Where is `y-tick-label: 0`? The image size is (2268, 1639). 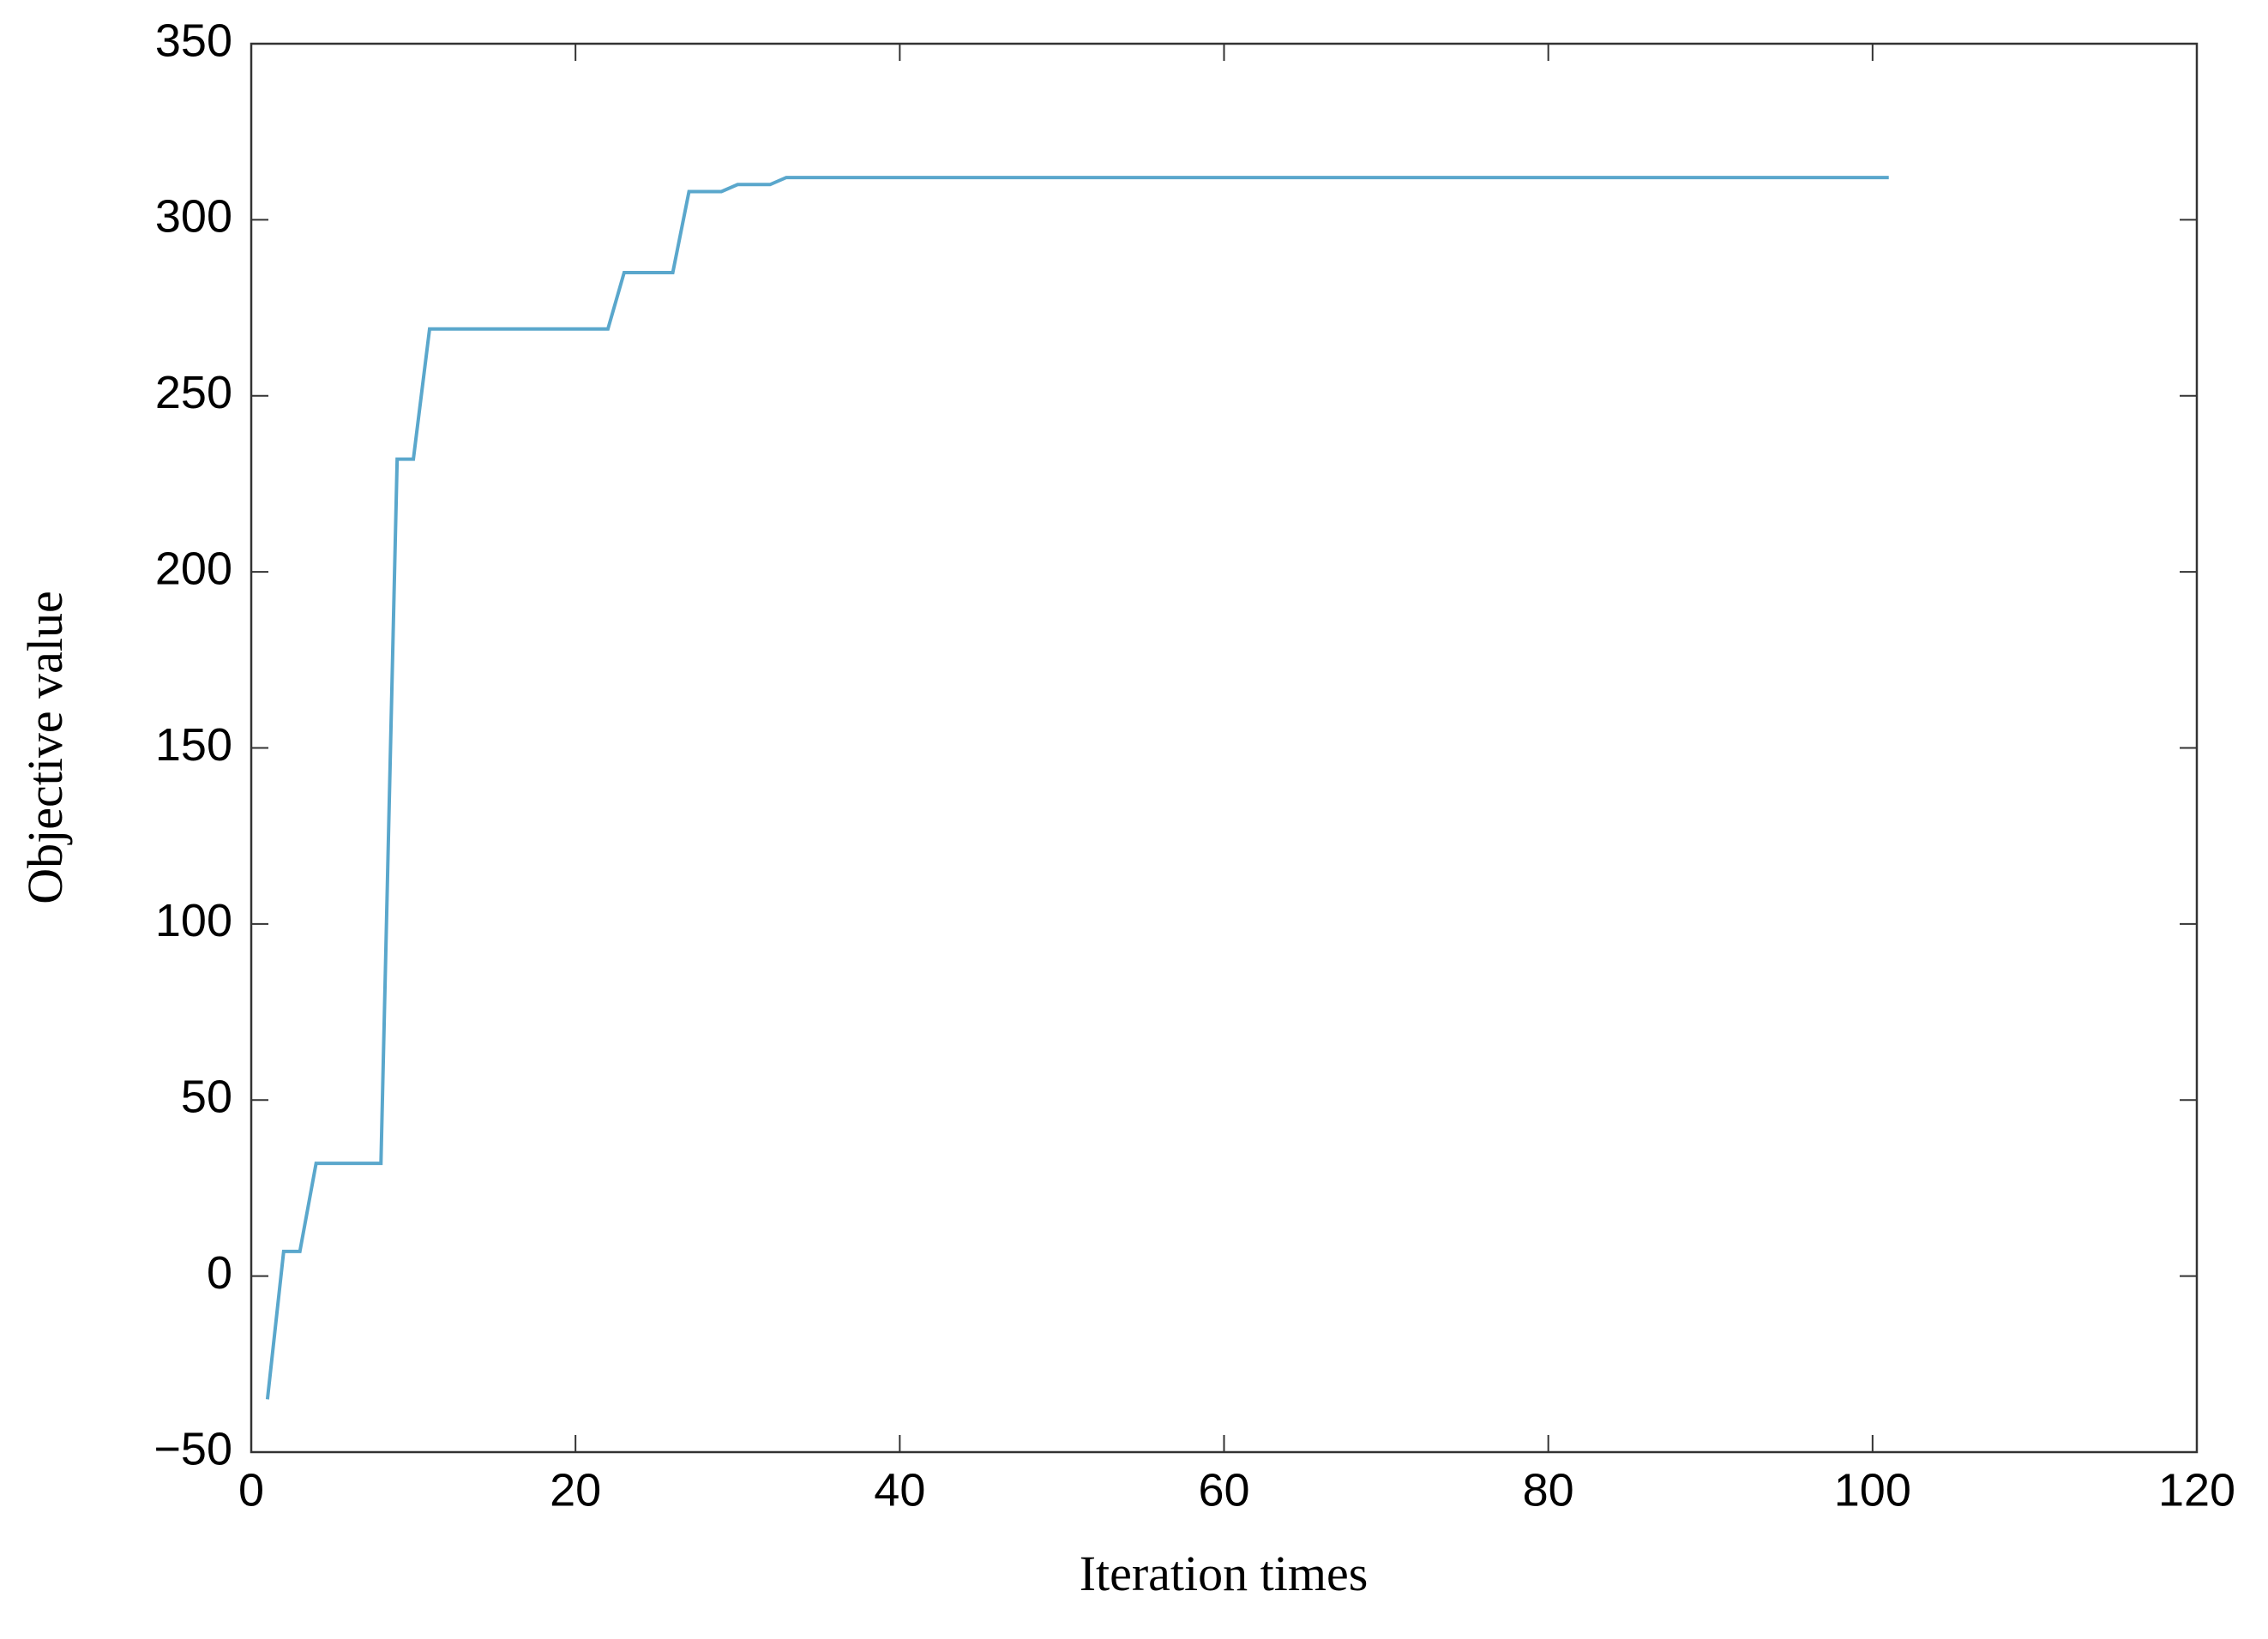 y-tick-label: 0 is located at coordinates (219, 1273).